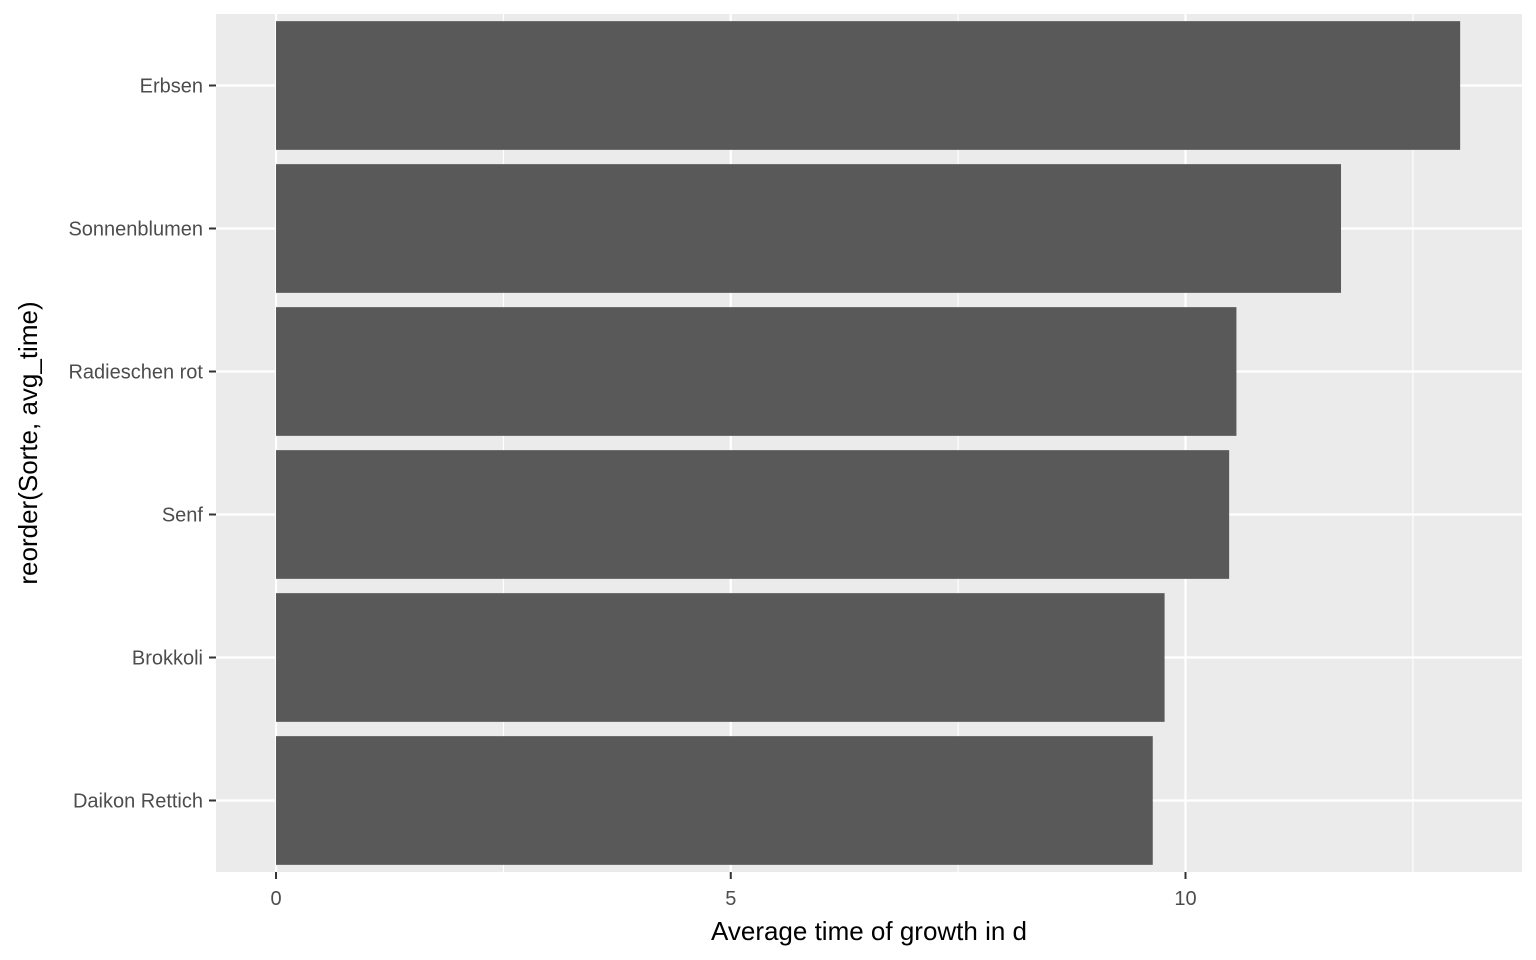 Image resolution: width=1536 pixels, height=960 pixels. What do you see at coordinates (809, 228) in the screenshot?
I see `bar-sonnenblumen` at bounding box center [809, 228].